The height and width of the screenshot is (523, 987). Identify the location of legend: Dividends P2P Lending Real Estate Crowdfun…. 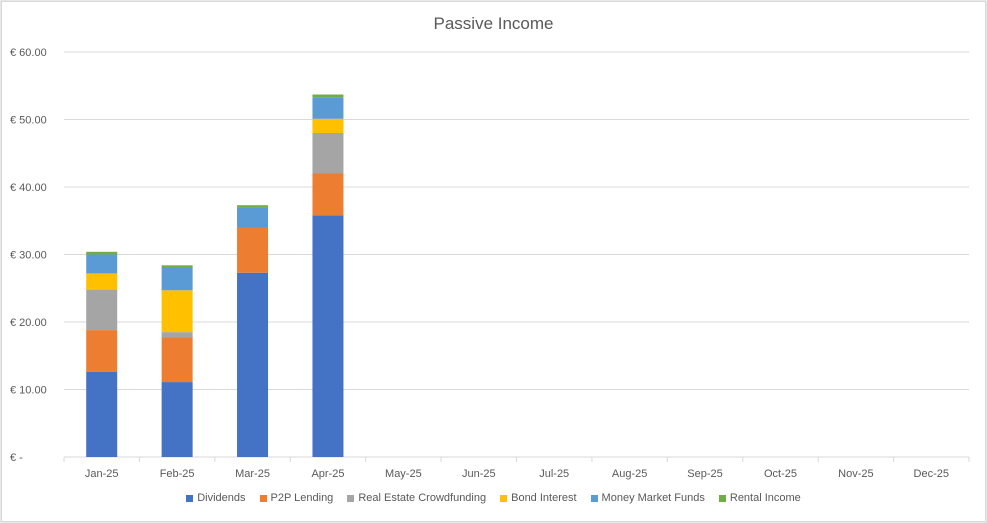
(493, 498).